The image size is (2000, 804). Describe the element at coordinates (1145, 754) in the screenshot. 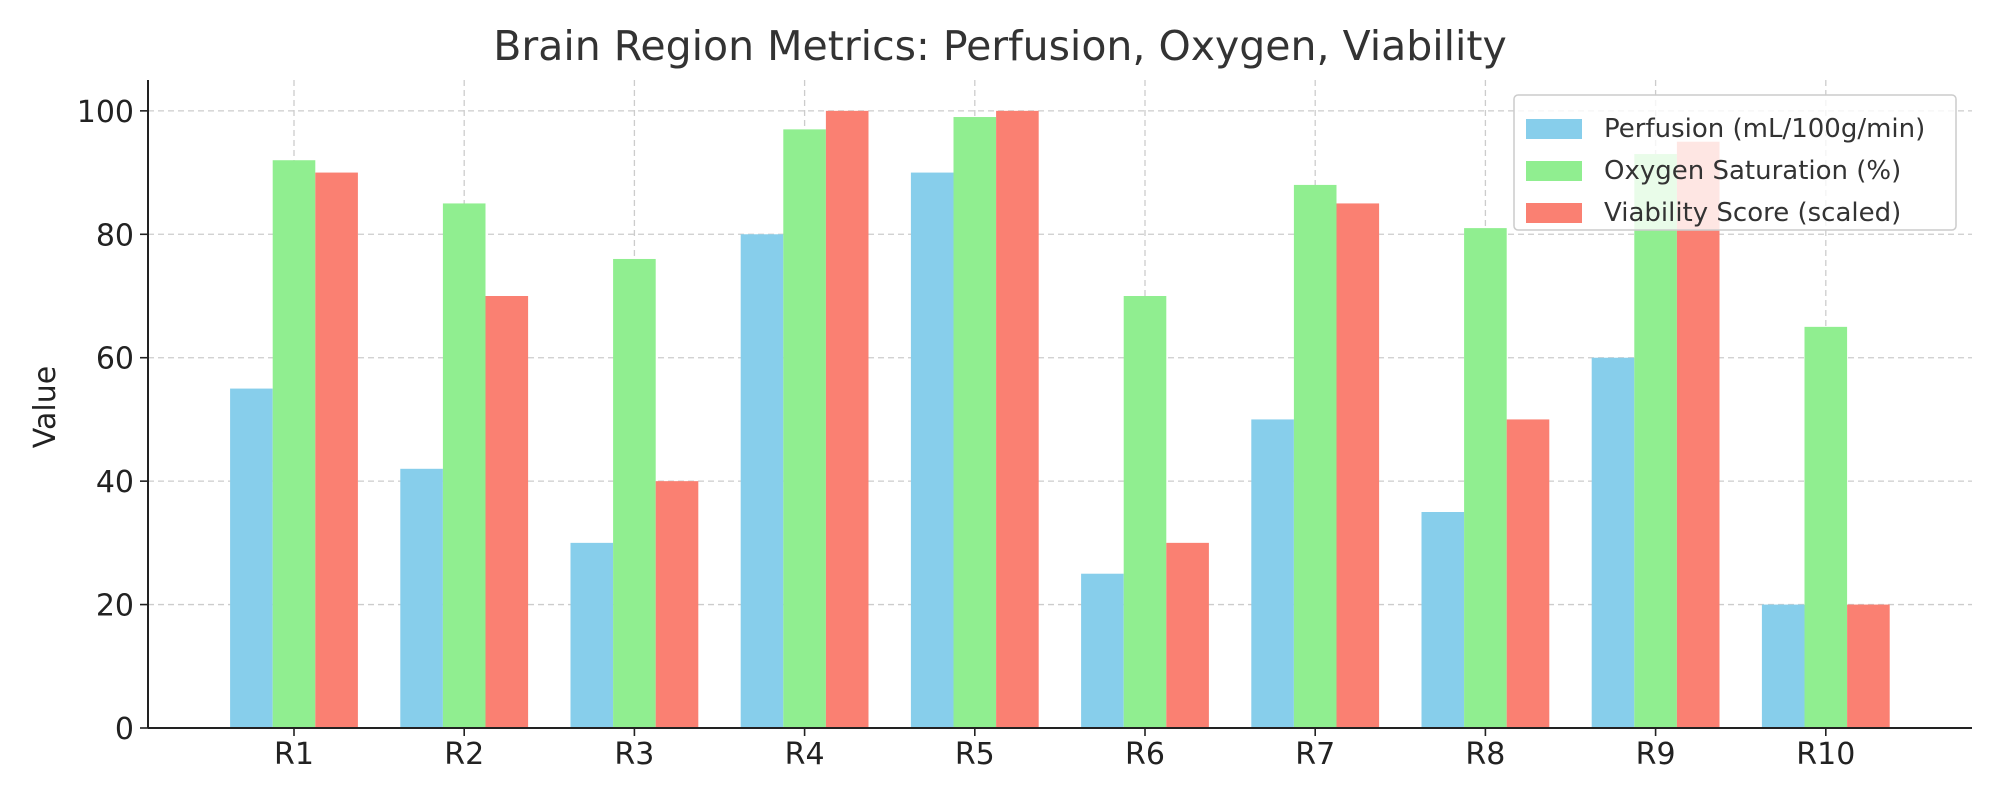

I see `x-tick-label: R6` at that location.